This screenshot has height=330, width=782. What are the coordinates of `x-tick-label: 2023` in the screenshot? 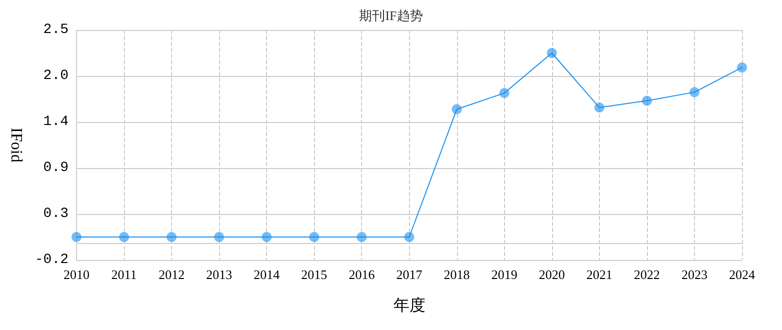 It's located at (694, 274).